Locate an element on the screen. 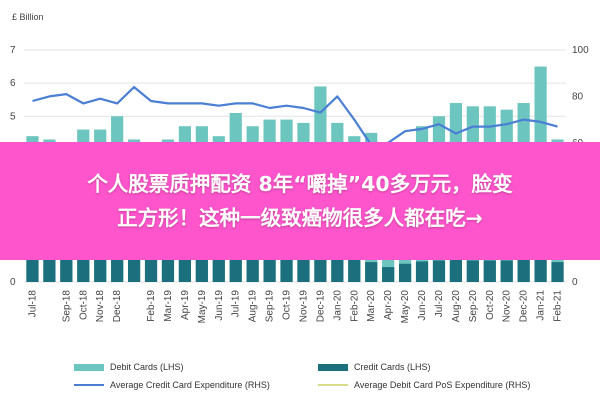  x-tick-label: Oct-20 is located at coordinates (490, 305).